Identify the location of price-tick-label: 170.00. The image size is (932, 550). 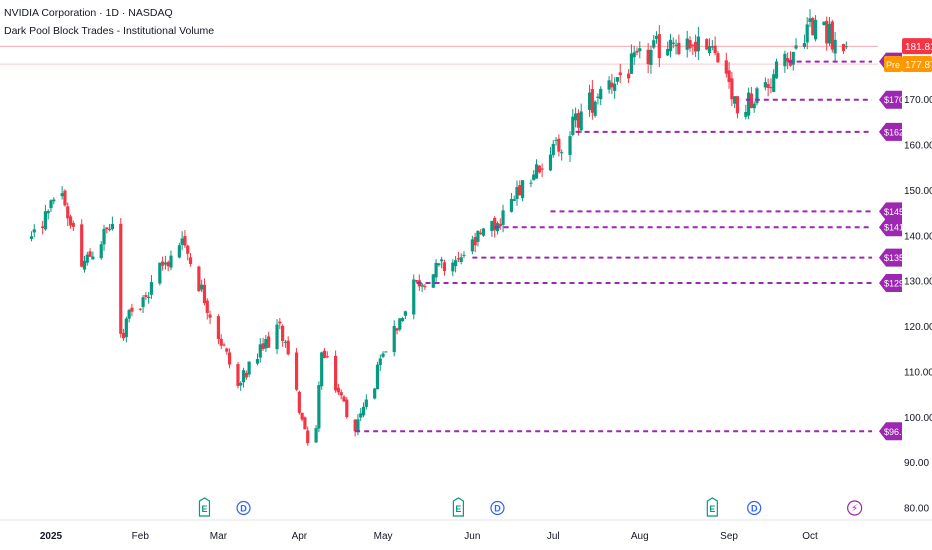
(918, 100).